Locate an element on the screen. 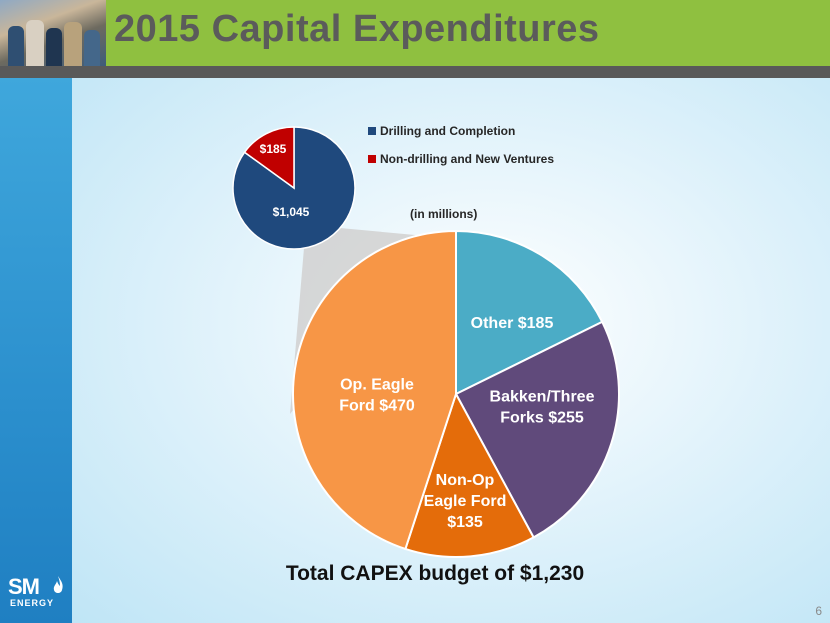 The width and height of the screenshot is (830, 623). slice-label-op-eagle-ford: Op. Eagle Ford $470 is located at coordinates (377, 396).